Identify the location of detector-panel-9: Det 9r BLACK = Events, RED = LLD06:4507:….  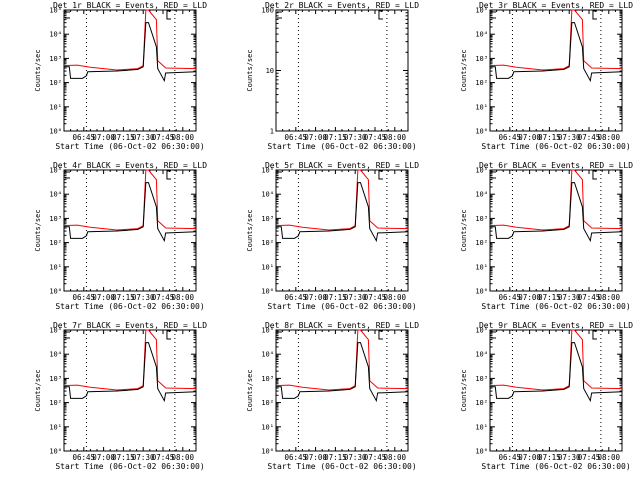
(546, 396).